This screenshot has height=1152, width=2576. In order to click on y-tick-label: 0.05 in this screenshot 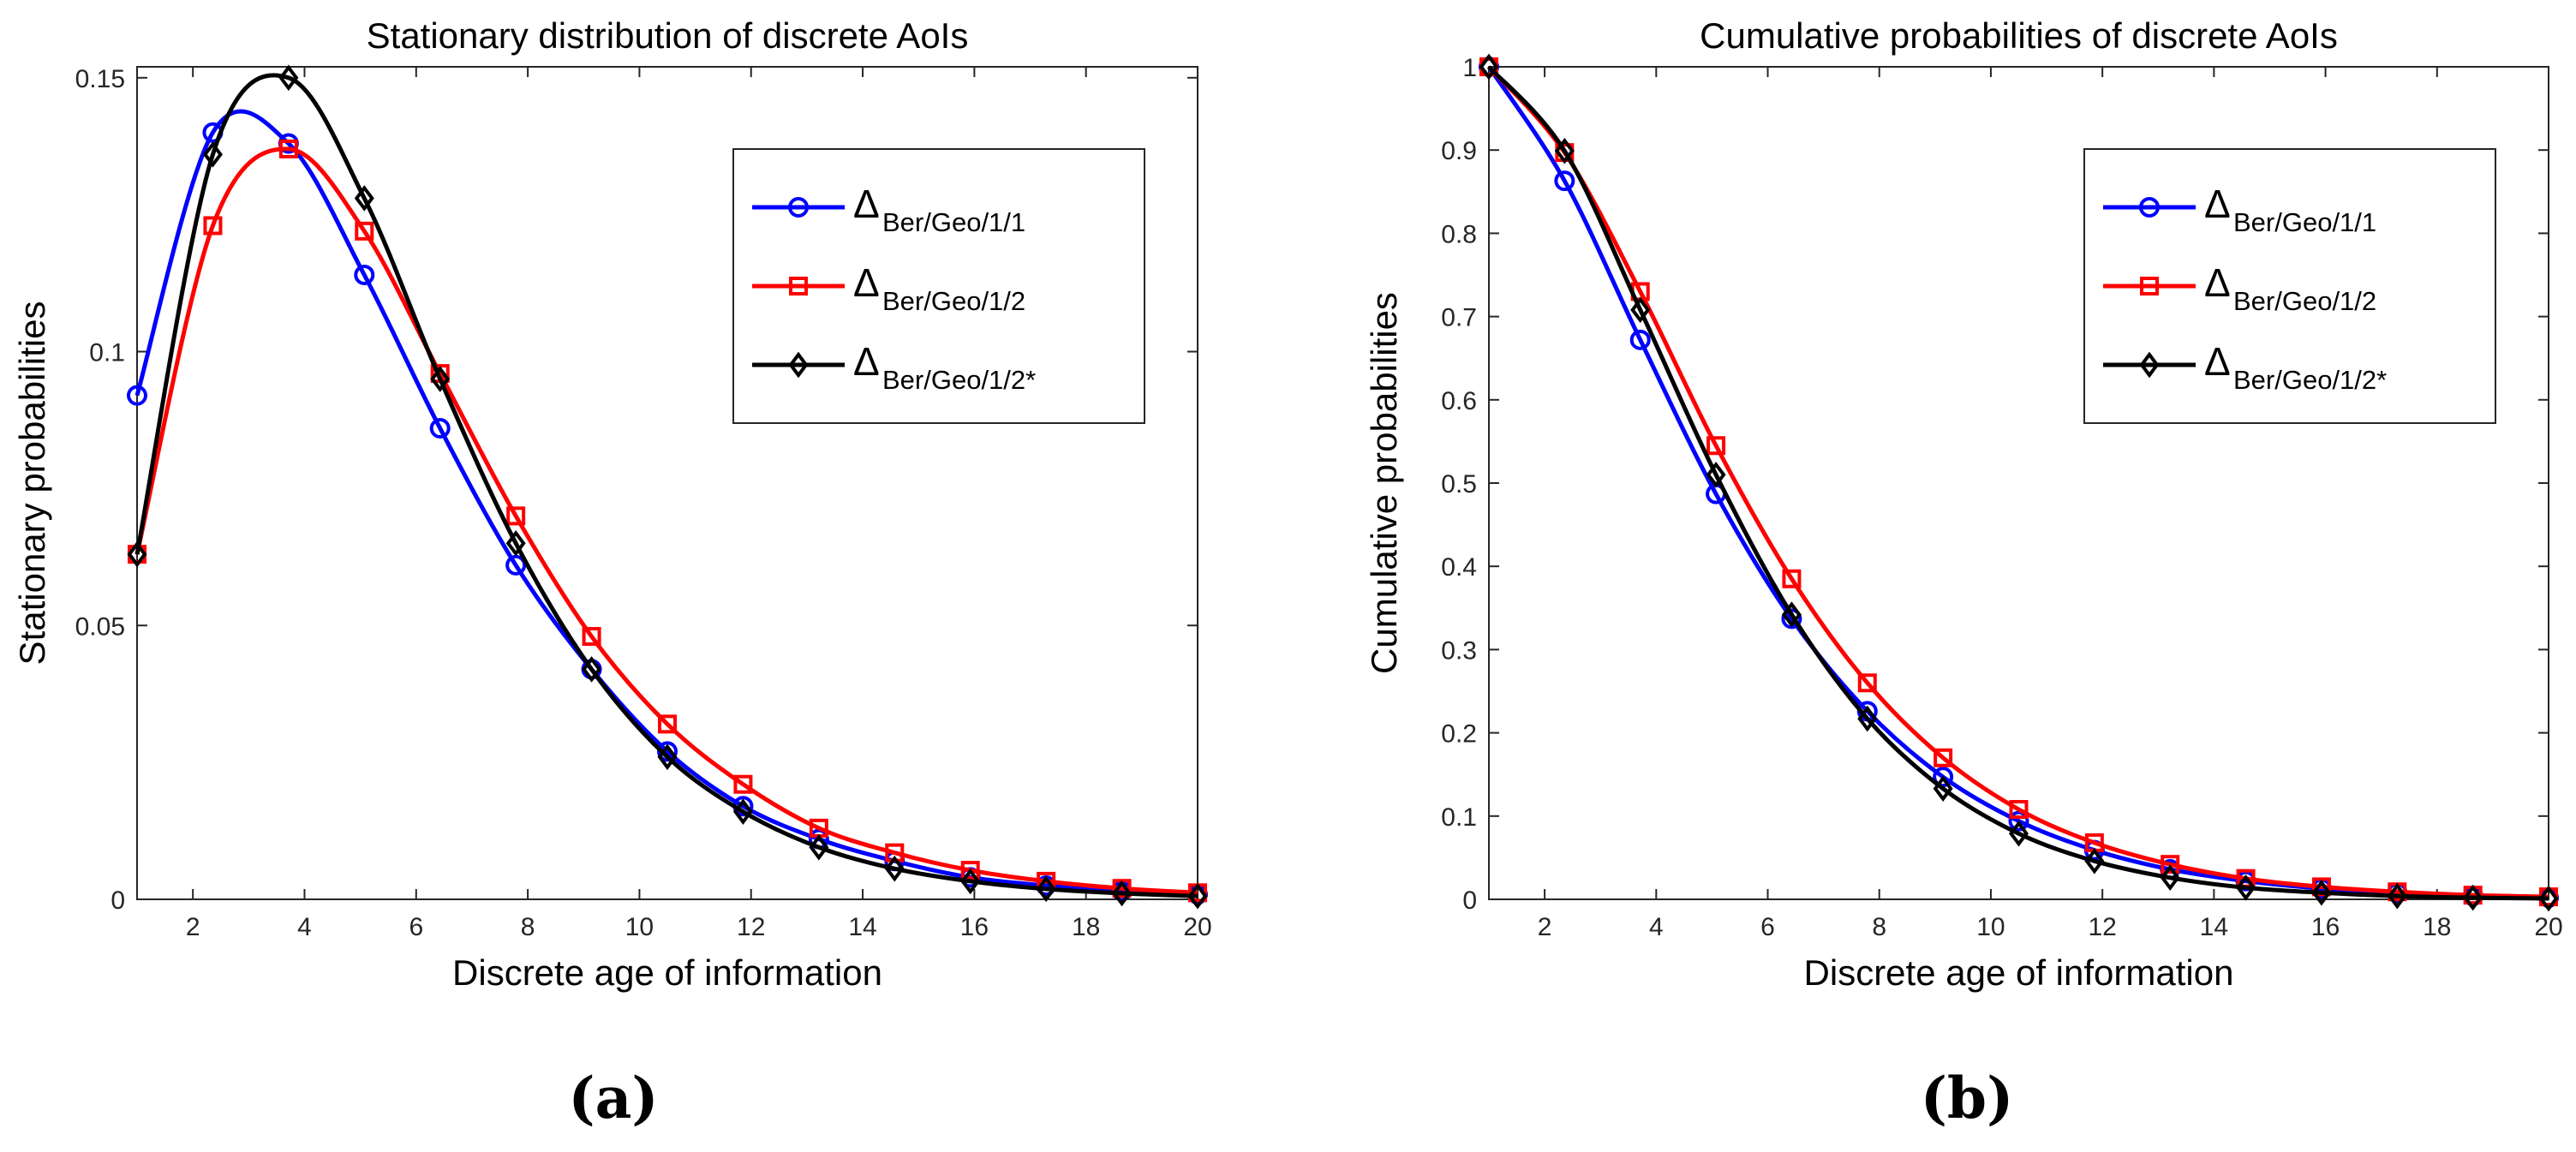, I will do `click(100, 627)`.